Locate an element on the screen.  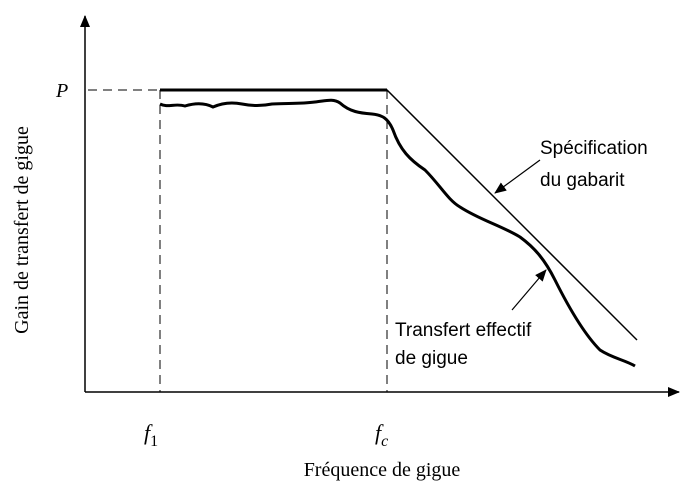
p-label: P is located at coordinates (61, 91).